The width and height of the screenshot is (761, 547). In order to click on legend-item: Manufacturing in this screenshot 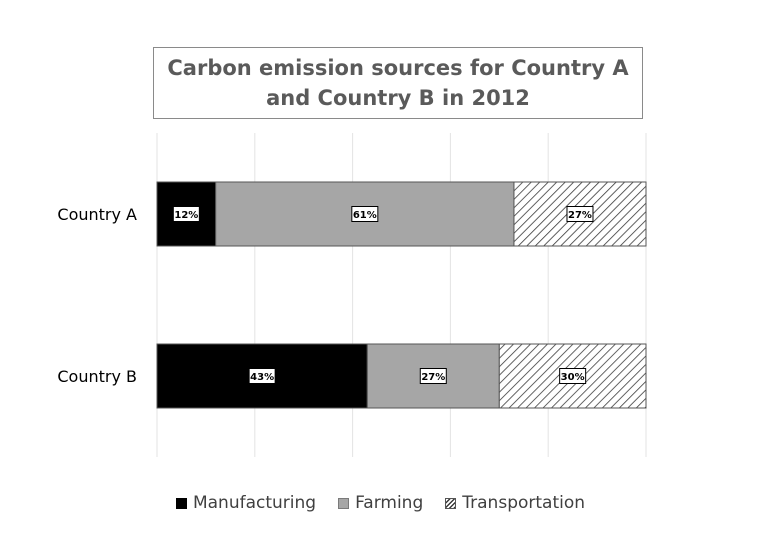, I will do `click(246, 503)`.